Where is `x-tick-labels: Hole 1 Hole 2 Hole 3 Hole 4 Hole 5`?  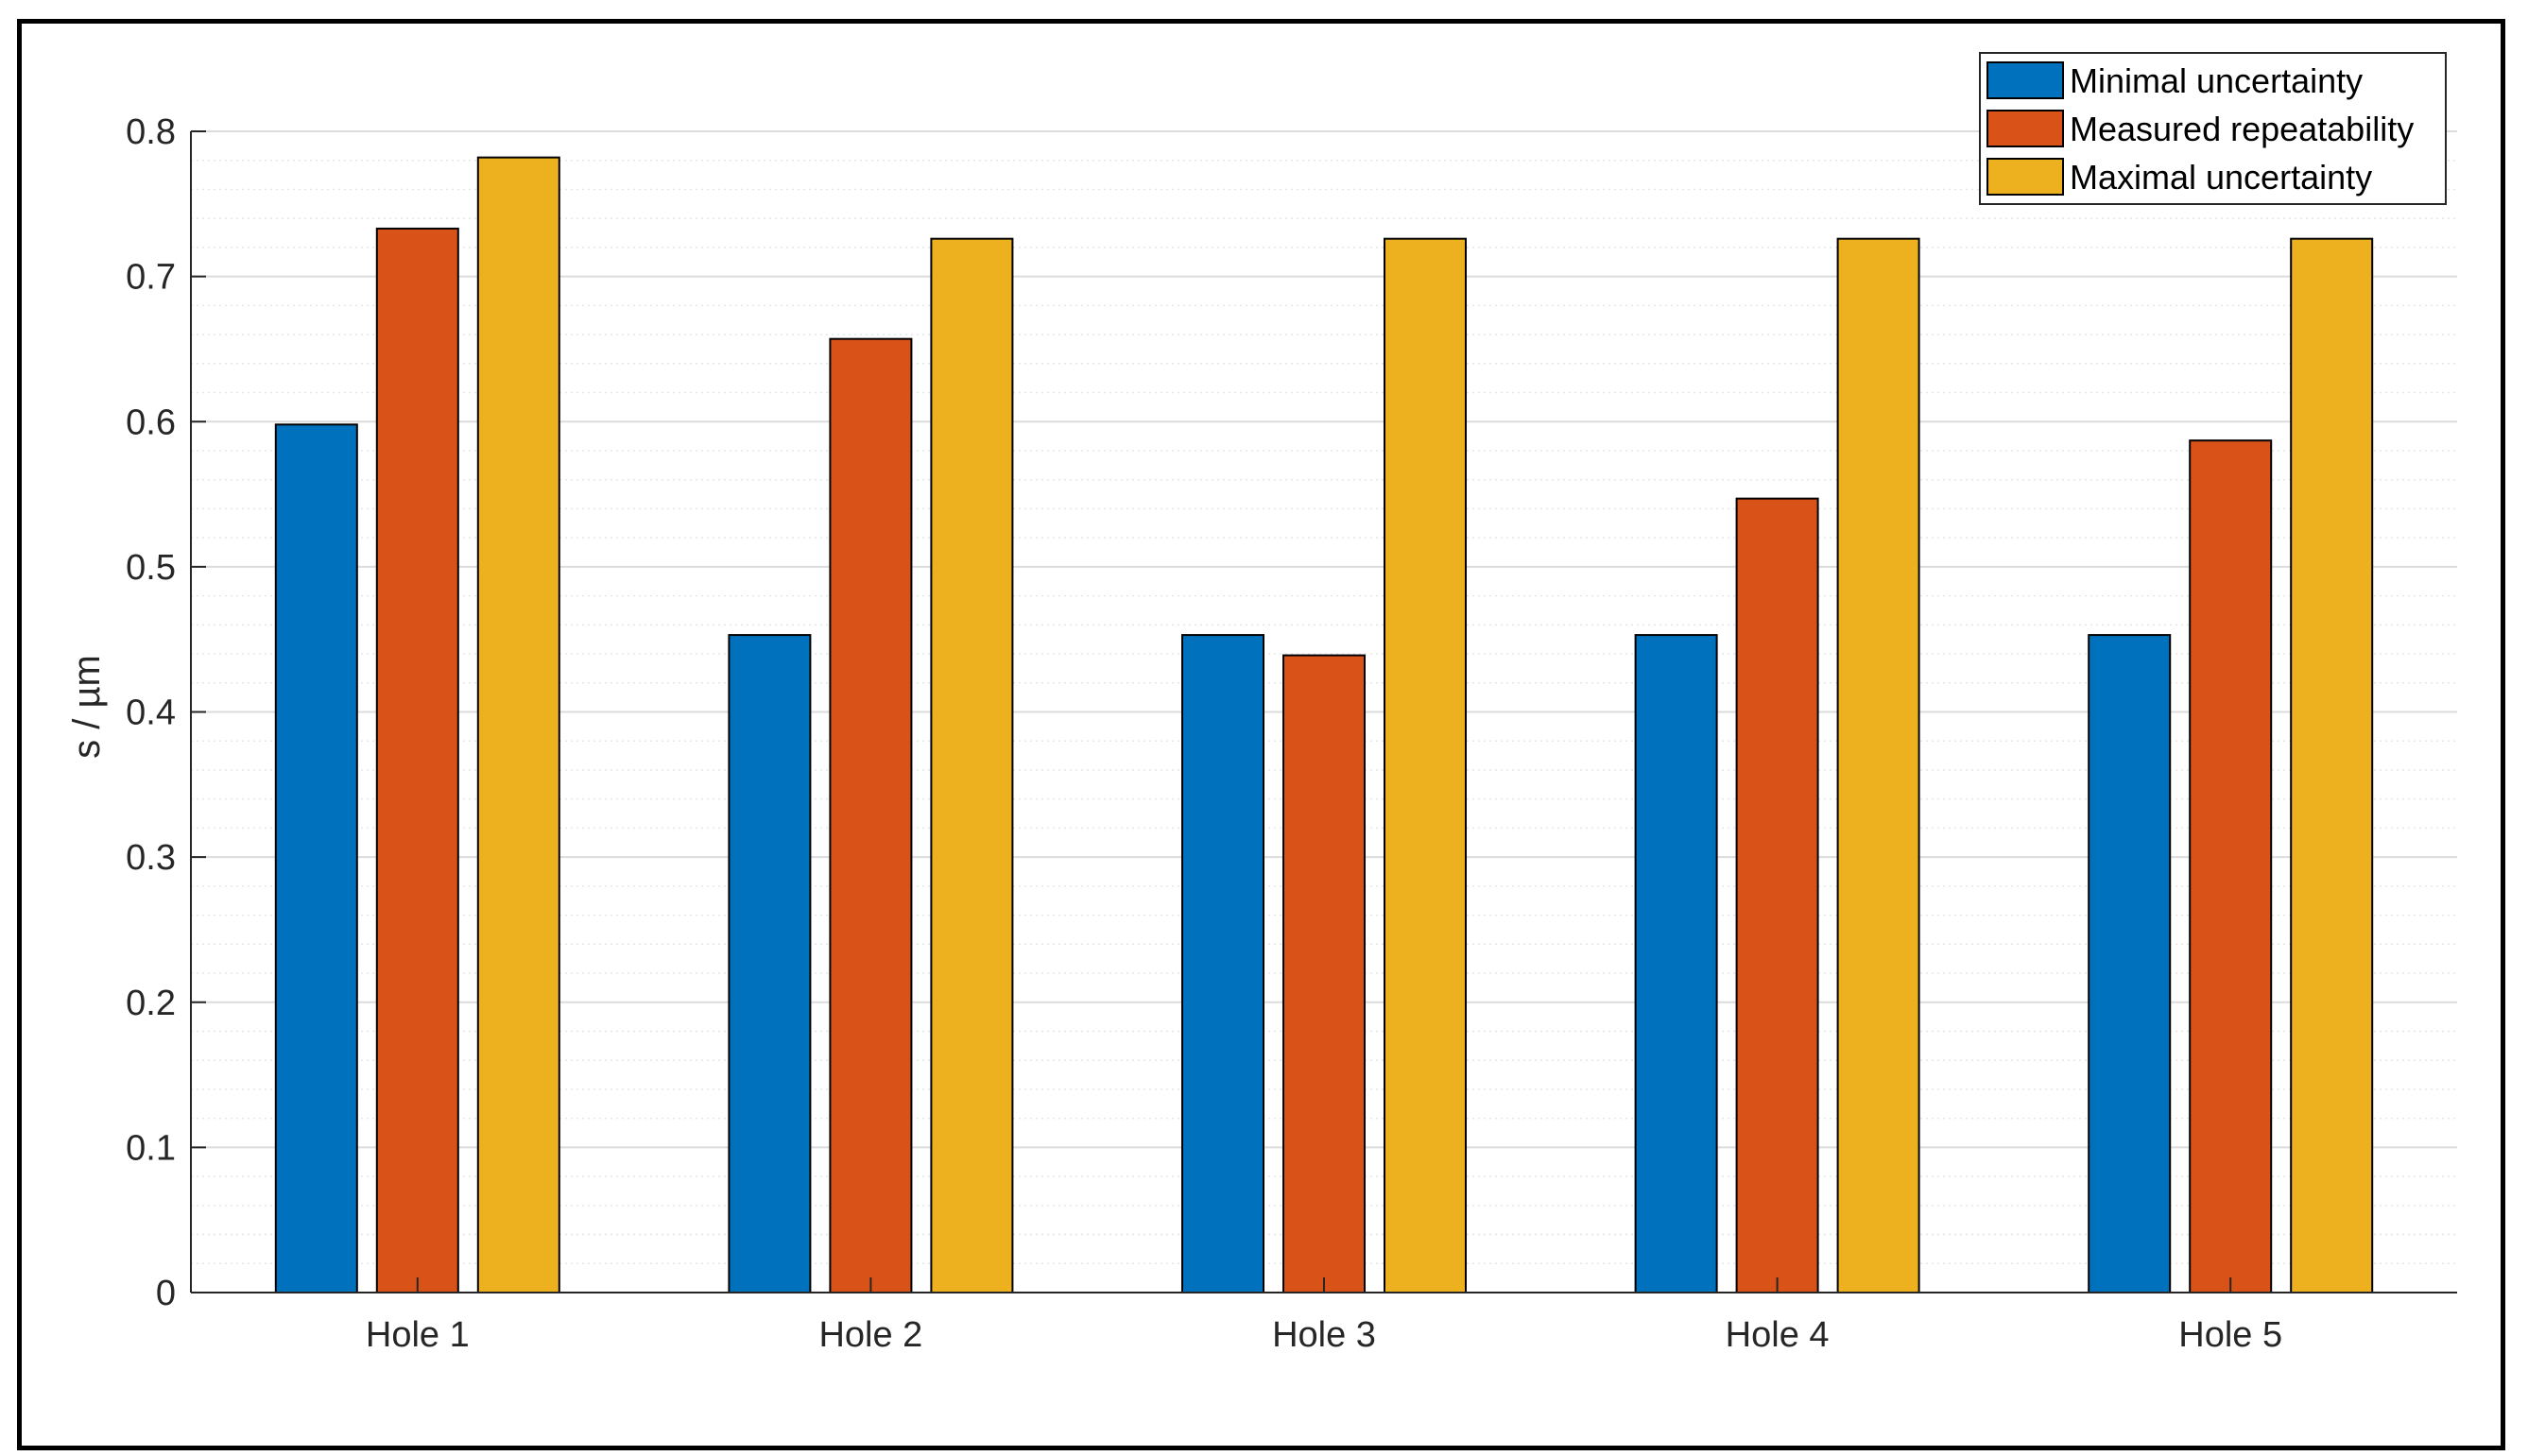 x-tick-labels: Hole 1 Hole 2 Hole 3 Hole 4 Hole 5 is located at coordinates (1324, 1335).